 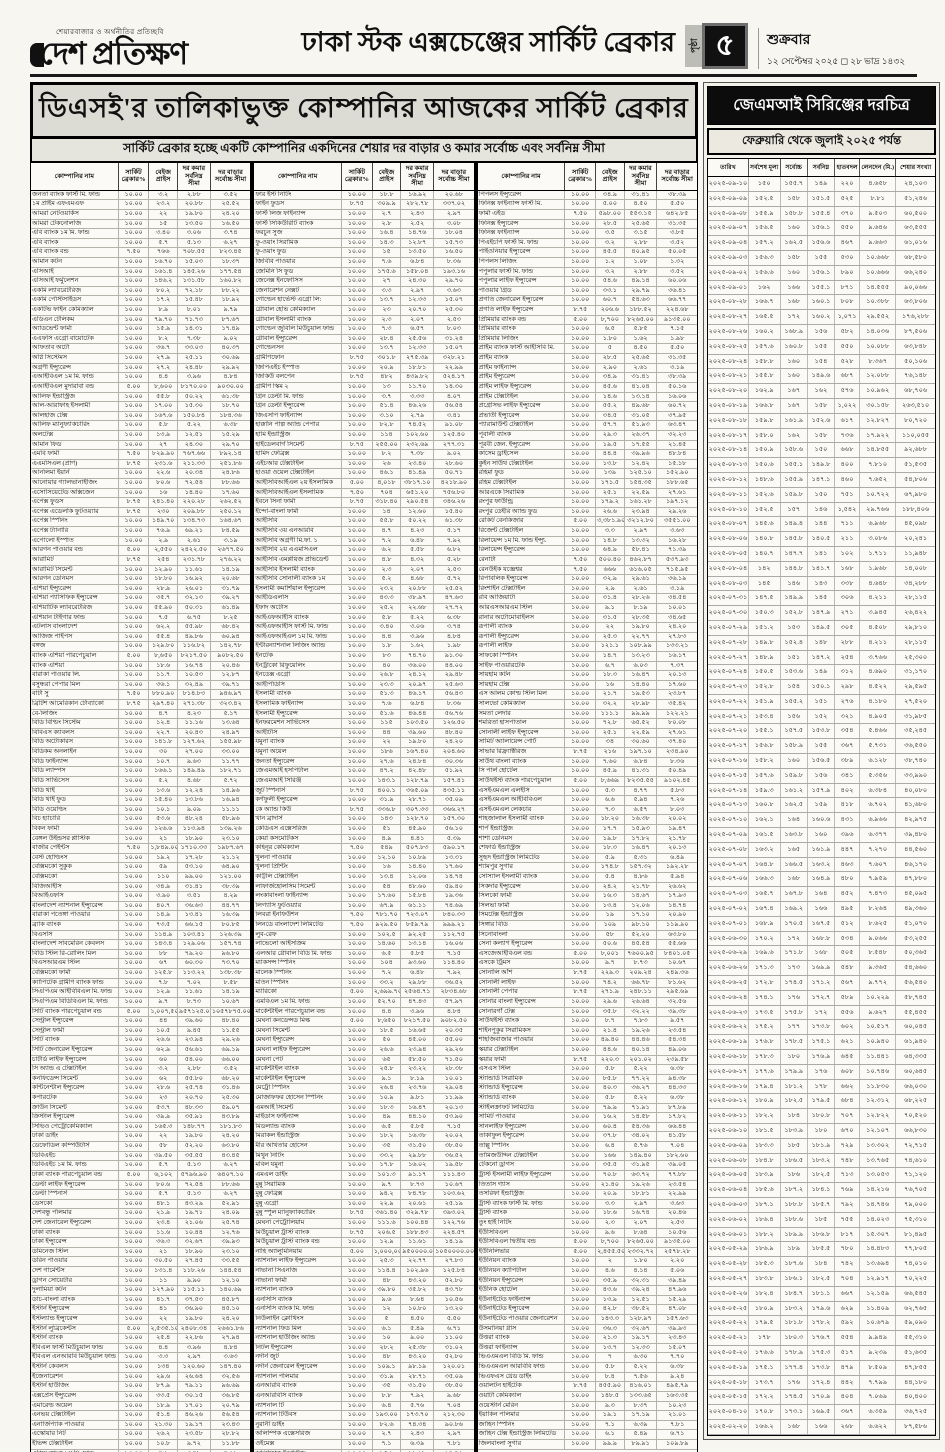 I want to click on company-name-cell: ট্রাস্ট ইসলামী লাইফ ইন্স্যুরেন্স, so click(x=522, y=1175).